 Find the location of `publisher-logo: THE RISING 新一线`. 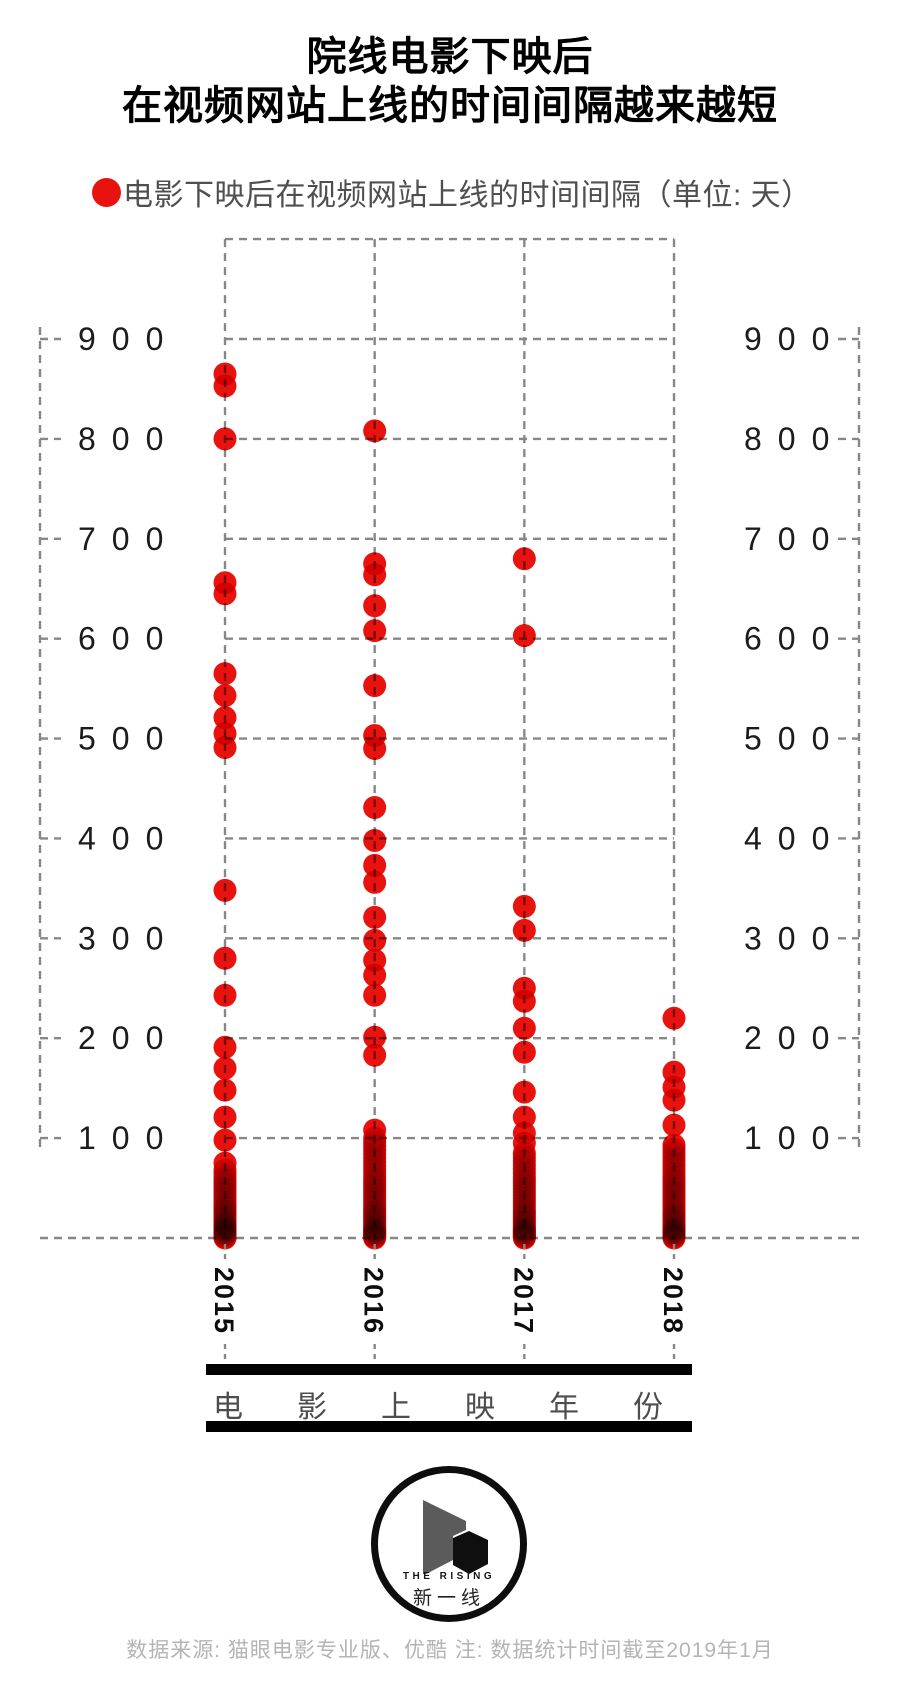

publisher-logo: THE RISING 新一线 is located at coordinates (449, 1544).